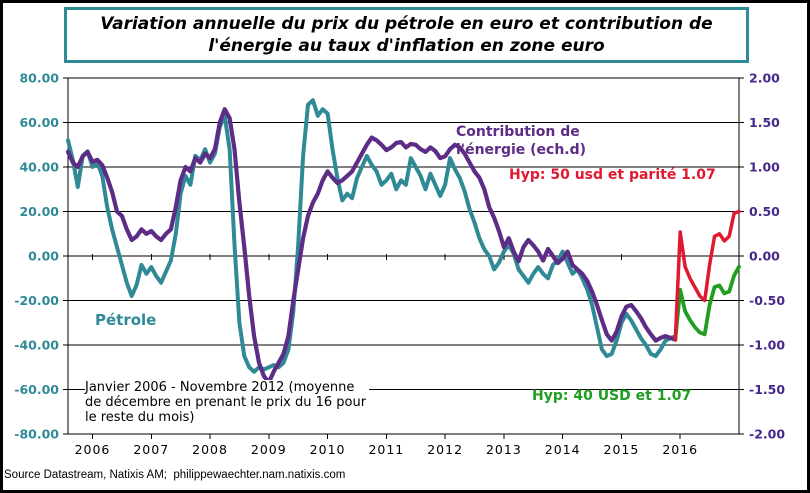 This screenshot has width=810, height=493. Describe the element at coordinates (563, 449) in the screenshot. I see `x-axis-tick-label: 2014` at that location.